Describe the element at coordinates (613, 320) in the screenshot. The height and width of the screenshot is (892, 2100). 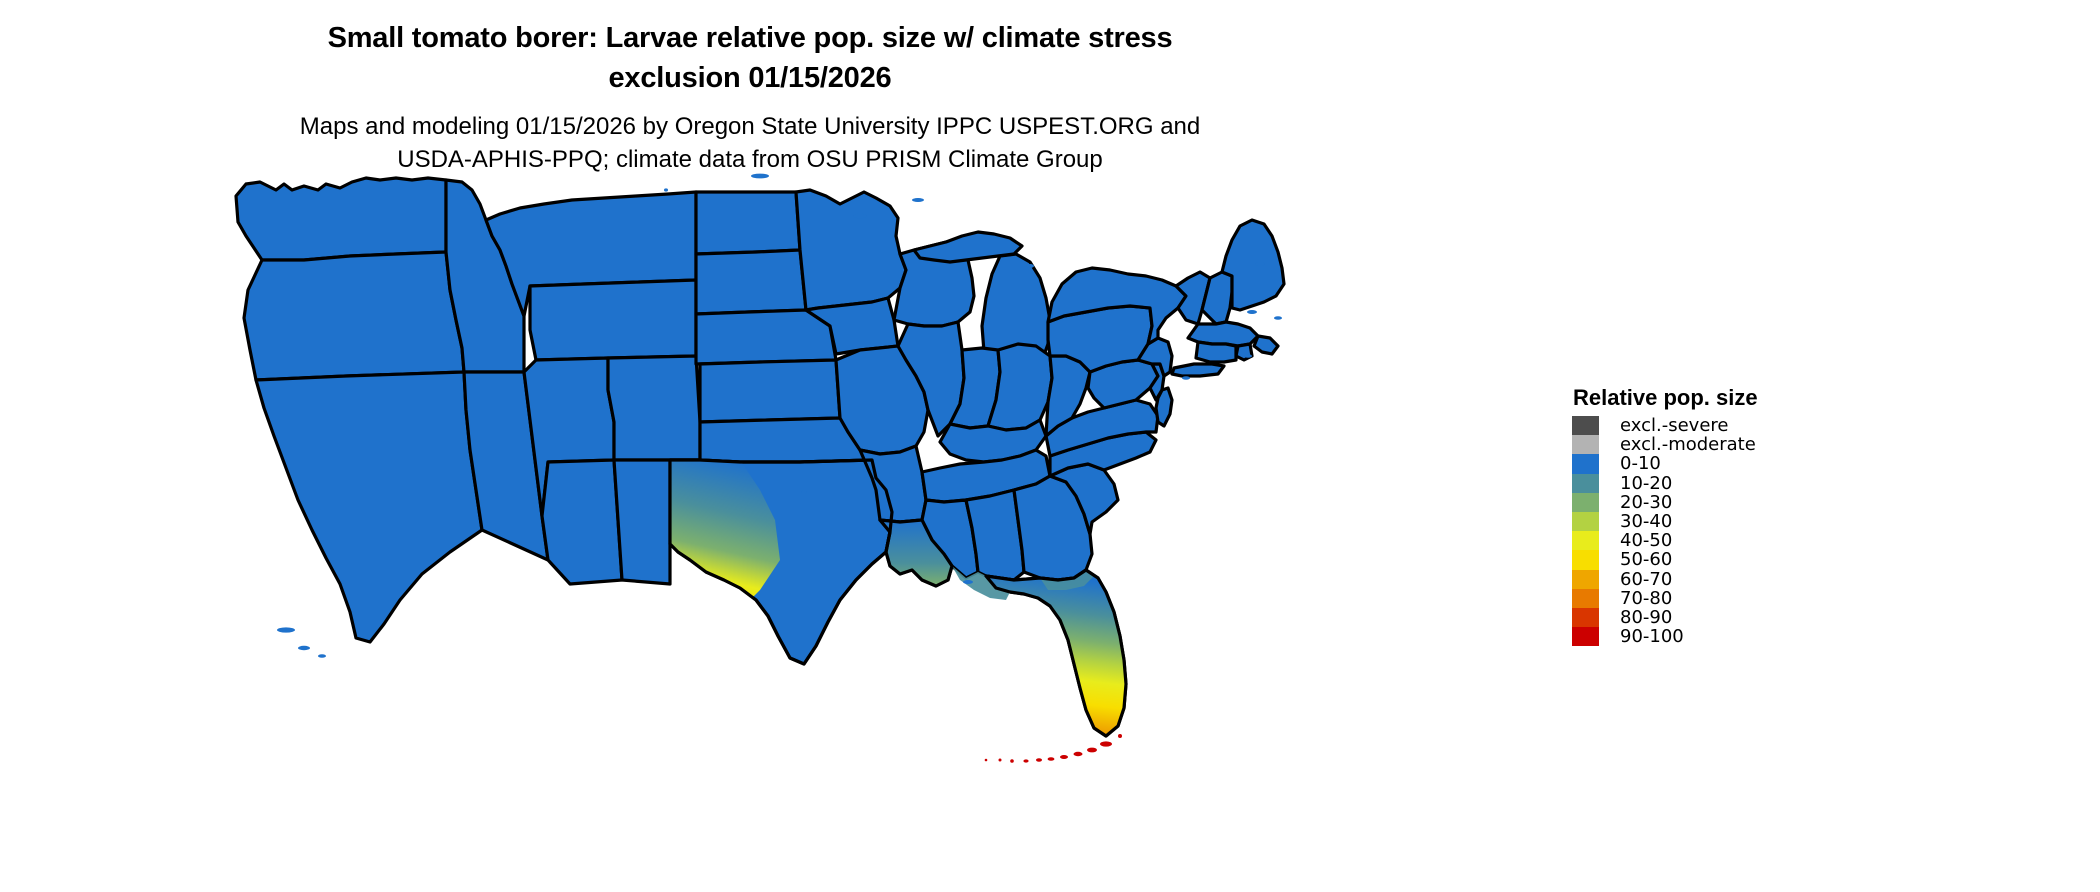
I see `state-wyoming` at that location.